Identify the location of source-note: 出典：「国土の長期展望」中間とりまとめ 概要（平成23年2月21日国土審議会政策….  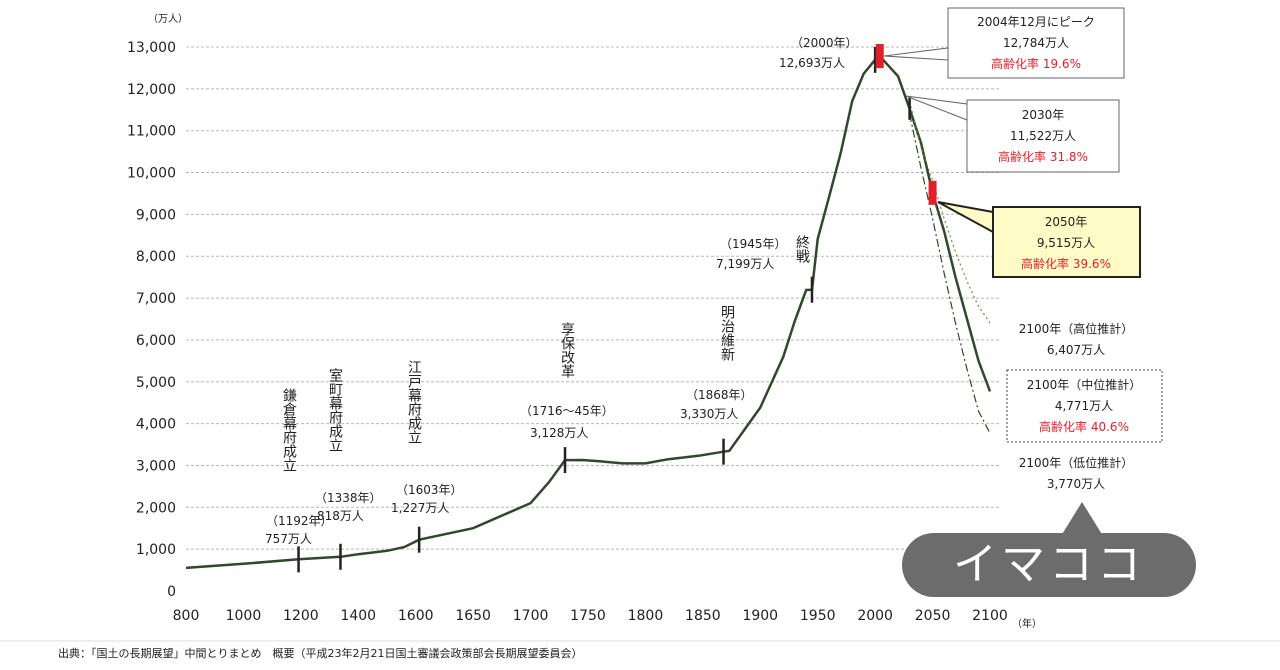
(320, 653).